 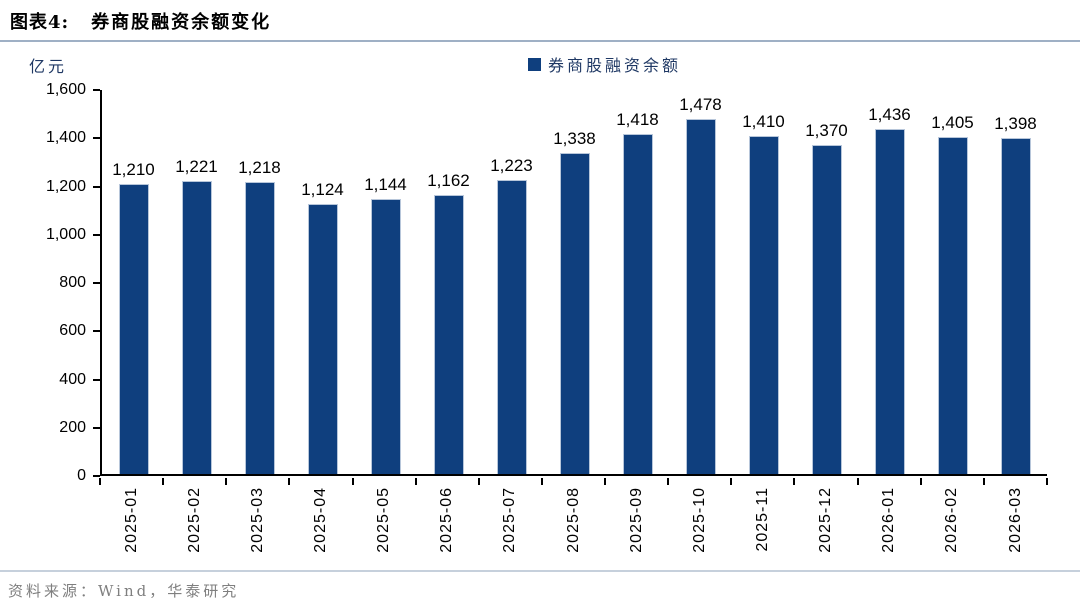 I want to click on x-label-cell: 2026-03, so click(x=1015, y=526).